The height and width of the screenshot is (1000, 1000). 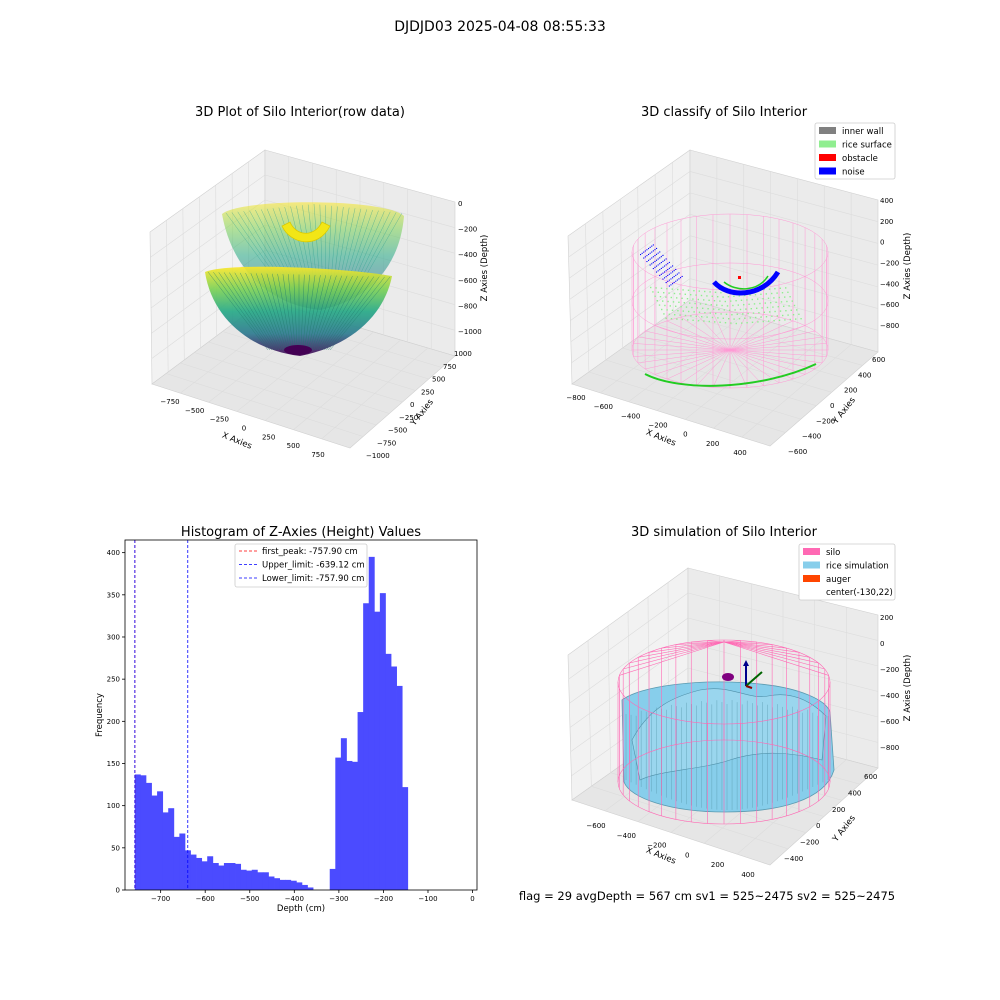 What do you see at coordinates (908, 688) in the screenshot?
I see `simulation-z-label: Z Axies (Depth)` at bounding box center [908, 688].